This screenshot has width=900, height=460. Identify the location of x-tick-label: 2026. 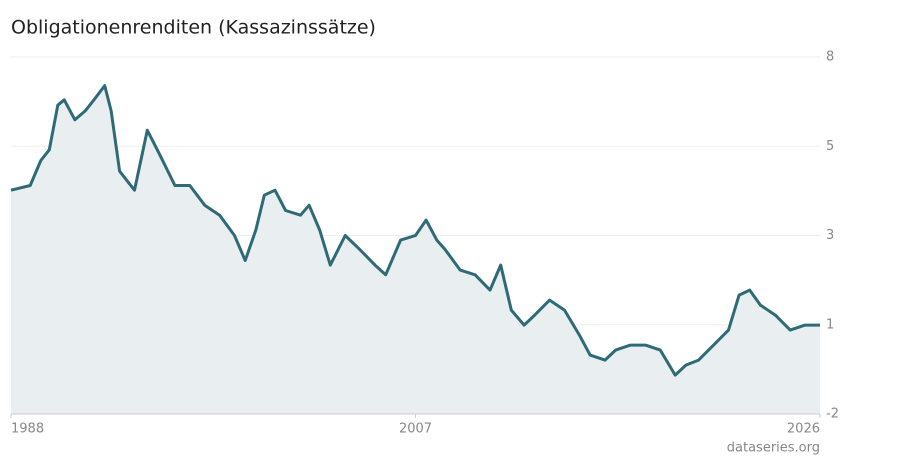
(803, 429).